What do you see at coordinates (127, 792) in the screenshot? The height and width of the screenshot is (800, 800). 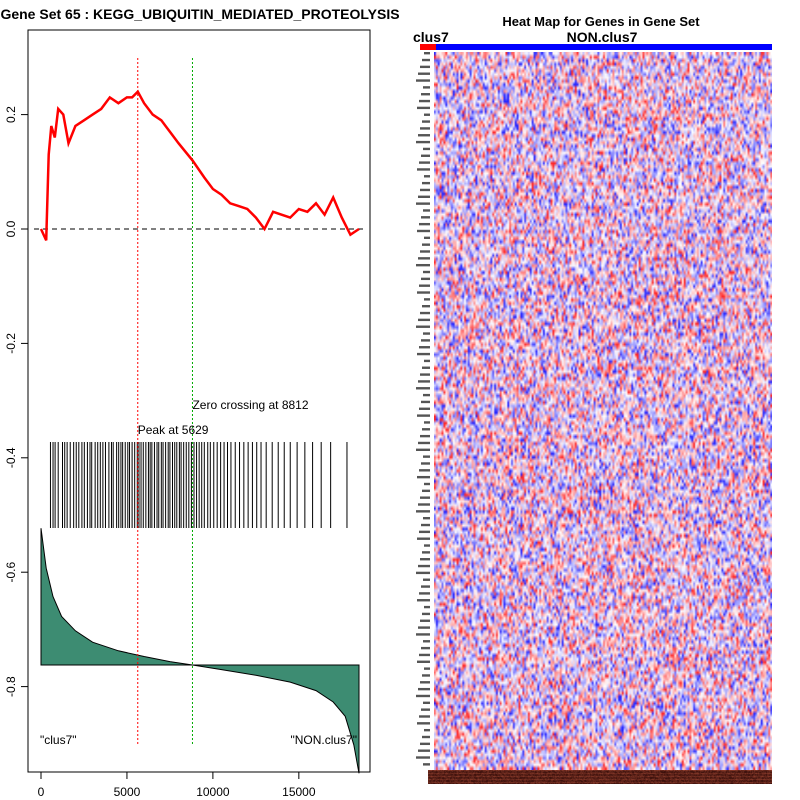 I see `x-tick-label: 5000` at bounding box center [127, 792].